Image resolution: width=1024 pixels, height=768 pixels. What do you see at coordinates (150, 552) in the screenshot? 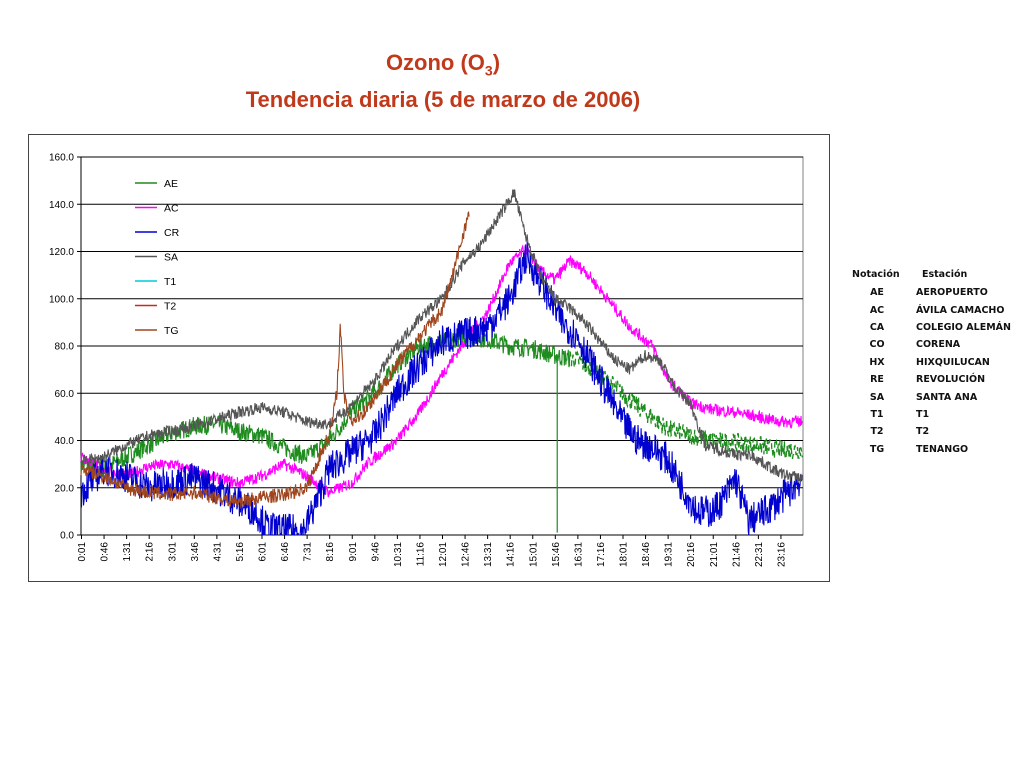
I see `x-tick-label: 2:16` at bounding box center [150, 552].